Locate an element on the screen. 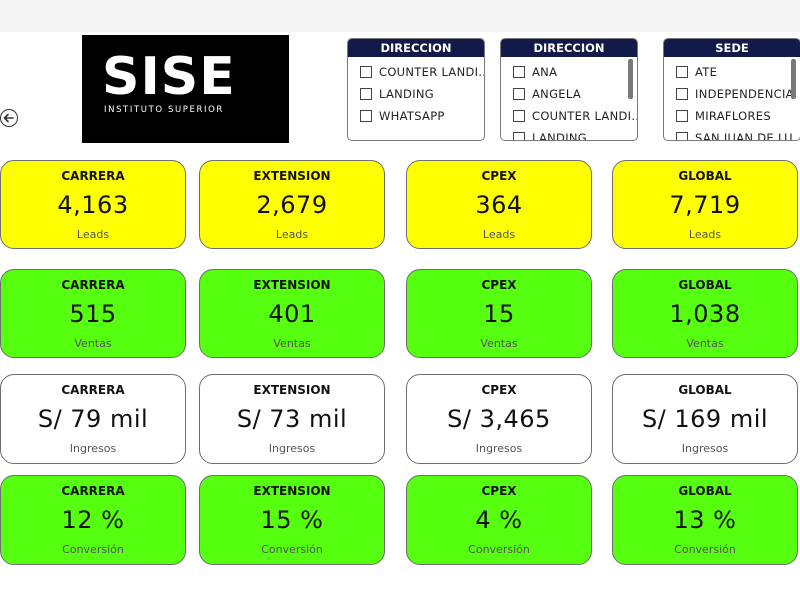 The width and height of the screenshot is (800, 600). slicer-title: SEDE is located at coordinates (732, 48).